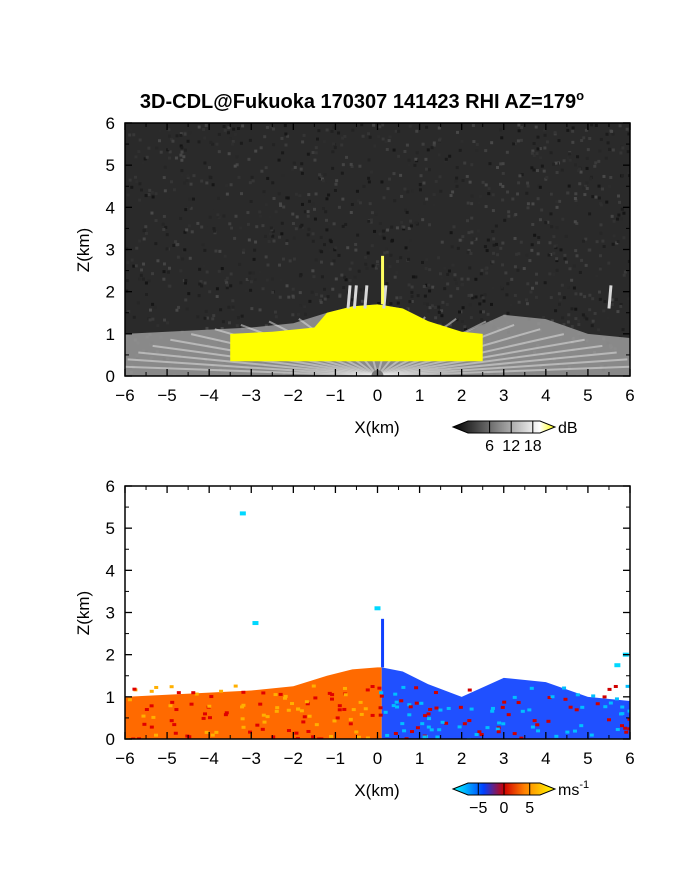  What do you see at coordinates (489, 446) in the screenshot?
I see `colorbar-tick-label: 6` at bounding box center [489, 446].